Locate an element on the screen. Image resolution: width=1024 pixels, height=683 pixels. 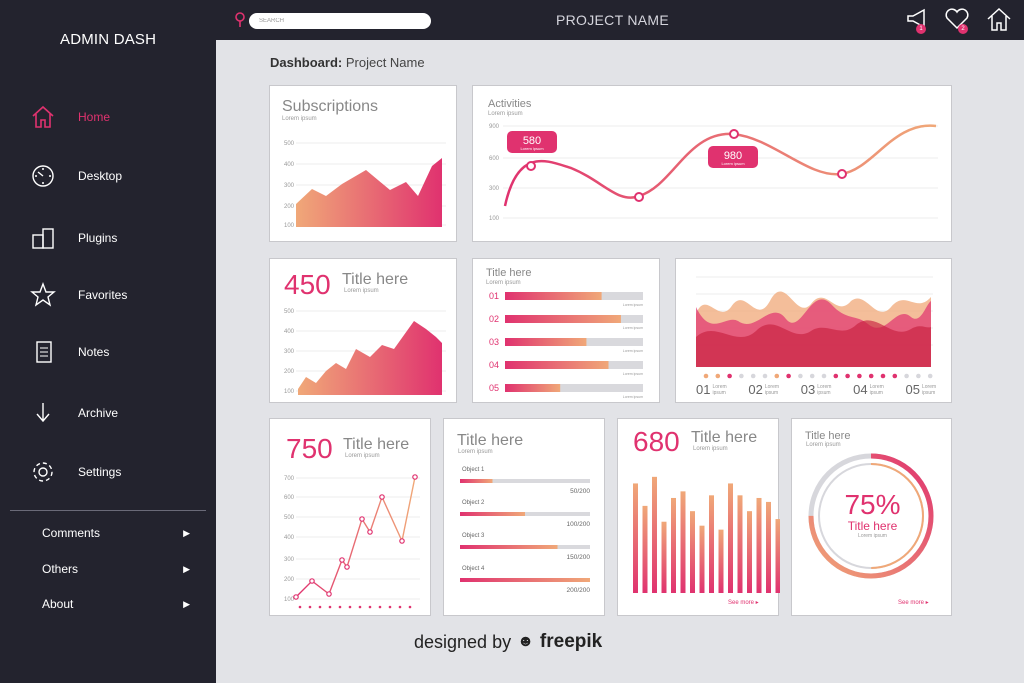
location-pin-icon is located at coordinates (240, 22).